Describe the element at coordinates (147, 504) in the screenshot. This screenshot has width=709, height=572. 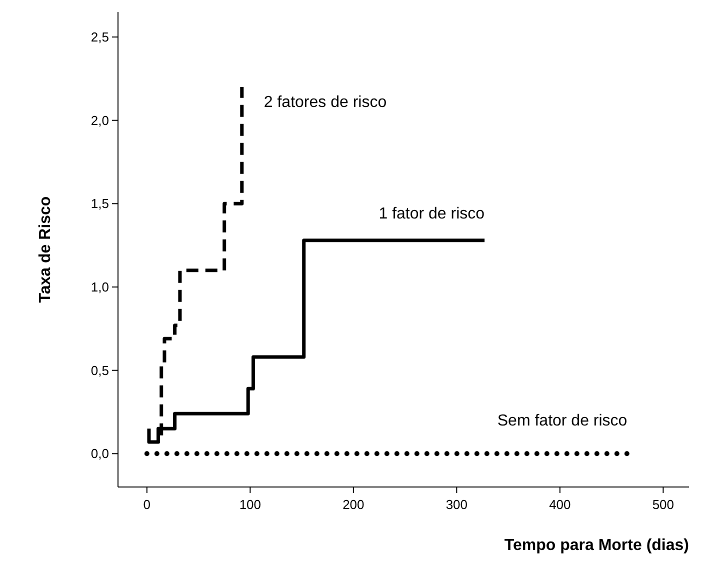
I see `x-tick-label: 0` at that location.